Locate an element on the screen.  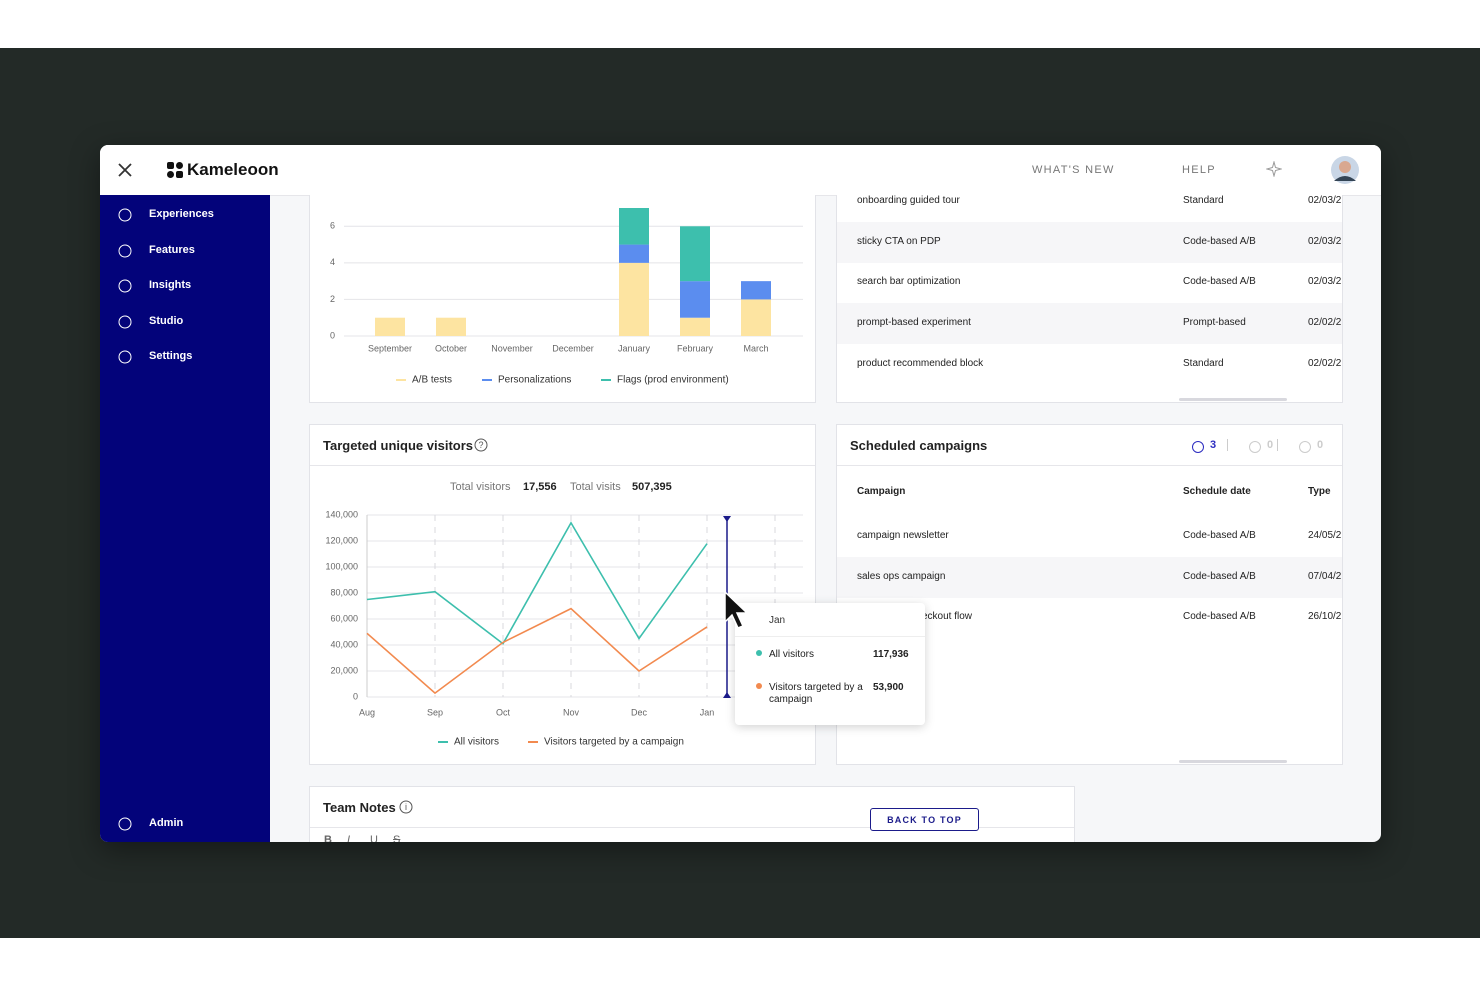
table-cell: product recommended block is located at coordinates (920, 363).